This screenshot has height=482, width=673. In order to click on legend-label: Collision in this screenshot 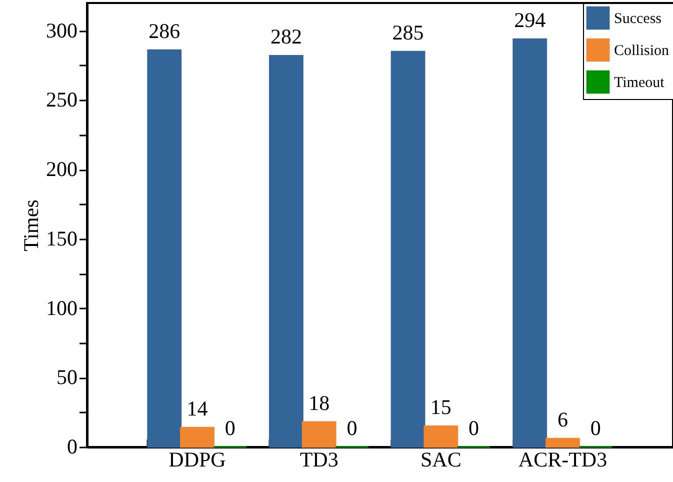, I will do `click(642, 51)`.